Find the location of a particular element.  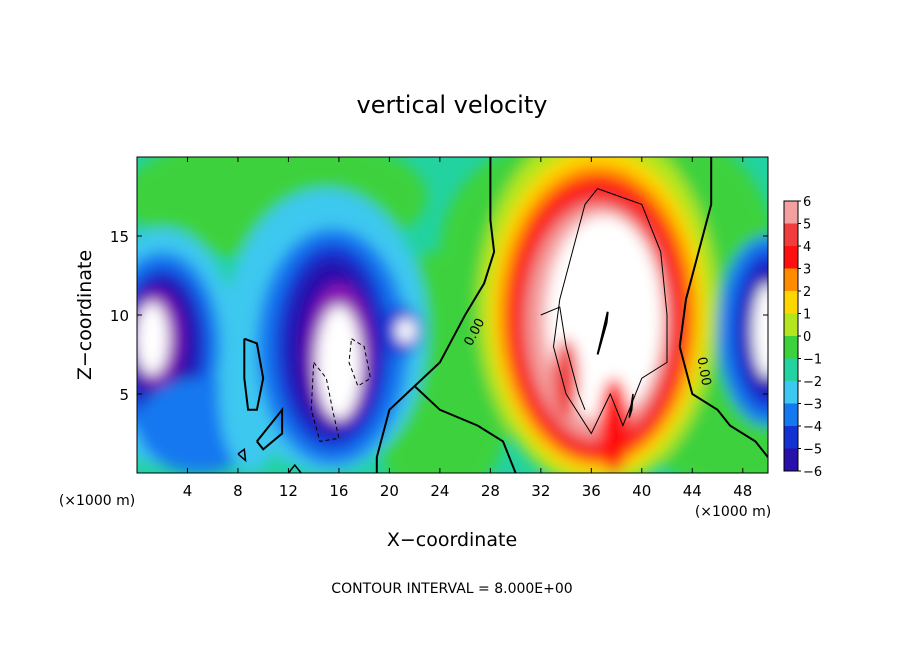

contour-label: 0.00 is located at coordinates (704, 371).